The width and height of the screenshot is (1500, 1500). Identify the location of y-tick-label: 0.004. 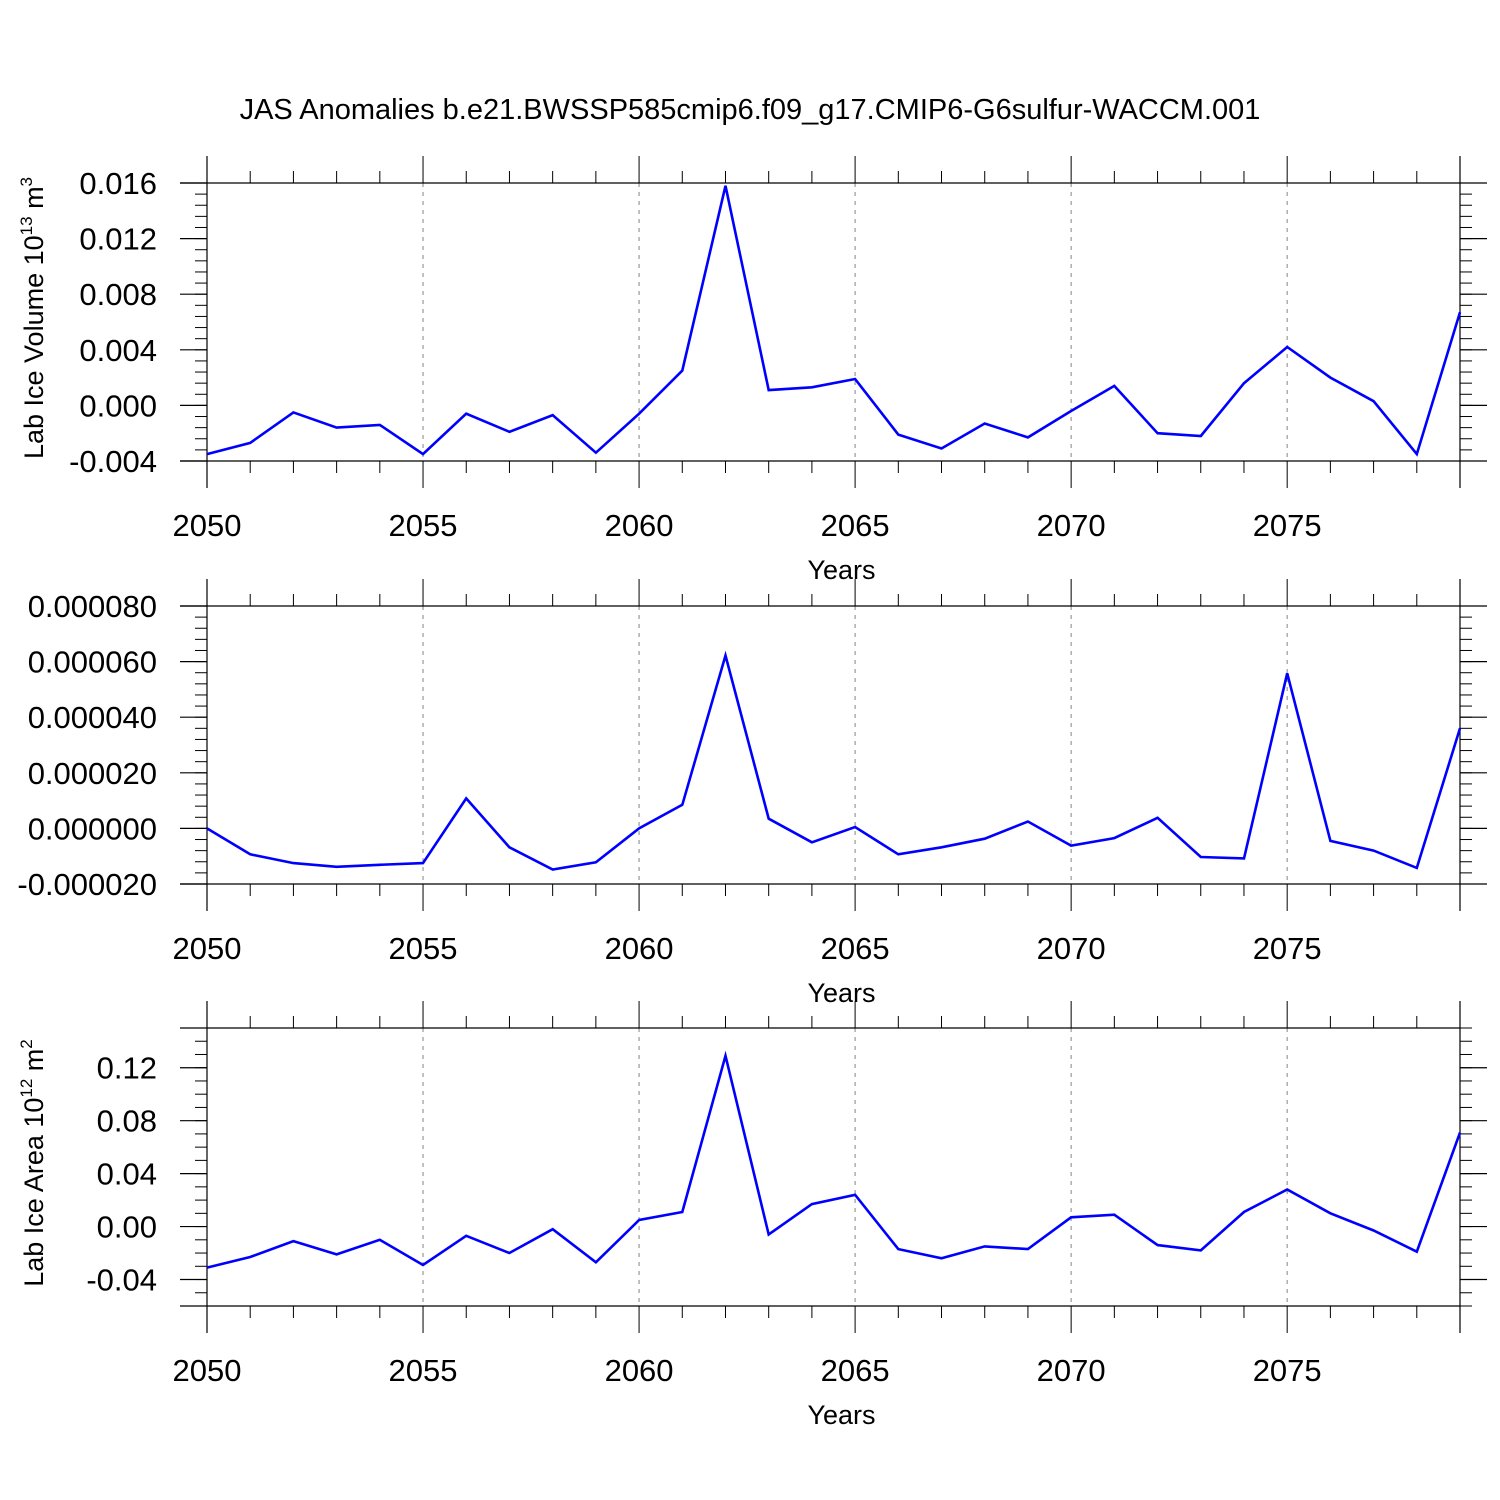
(118, 350).